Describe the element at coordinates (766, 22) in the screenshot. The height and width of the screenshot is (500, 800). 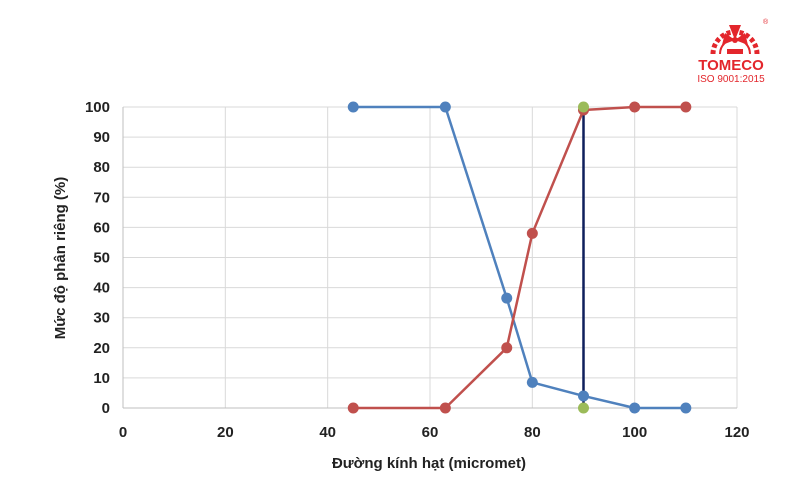
I see `trademark-symbol: ®` at that location.